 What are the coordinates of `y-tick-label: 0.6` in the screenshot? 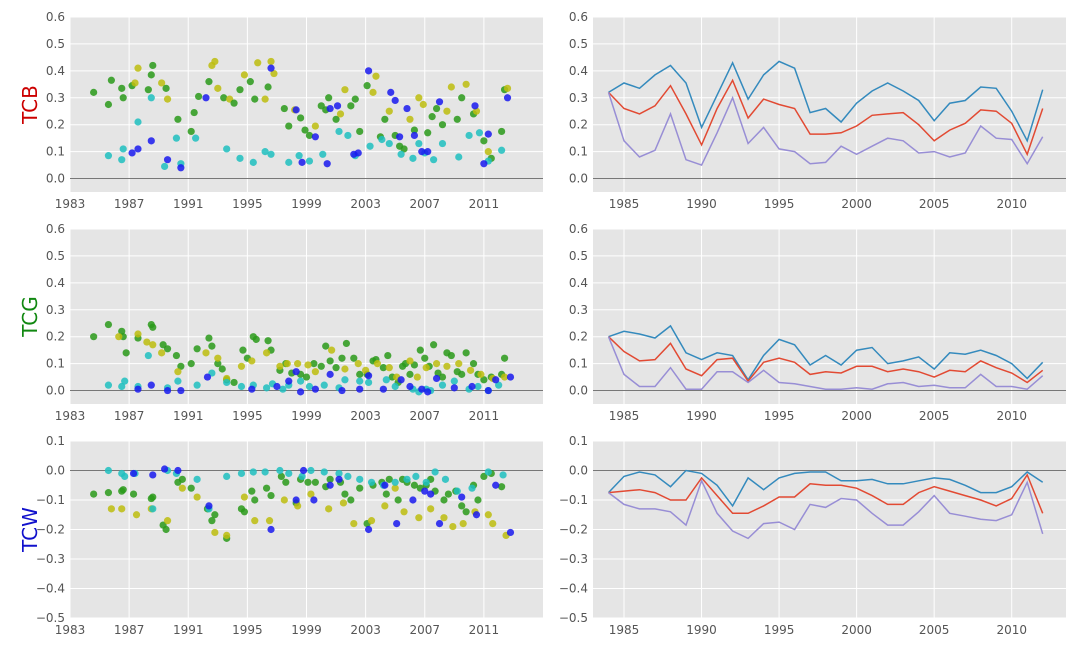 It's located at (578, 229).